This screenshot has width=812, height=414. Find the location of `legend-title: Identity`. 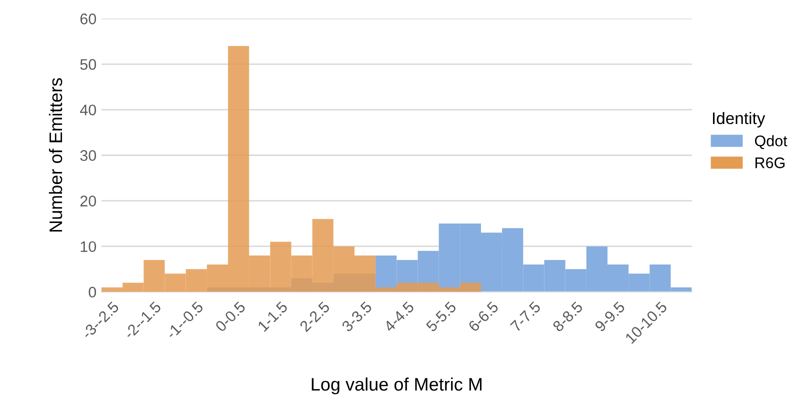

legend-title: Identity is located at coordinates (739, 120).